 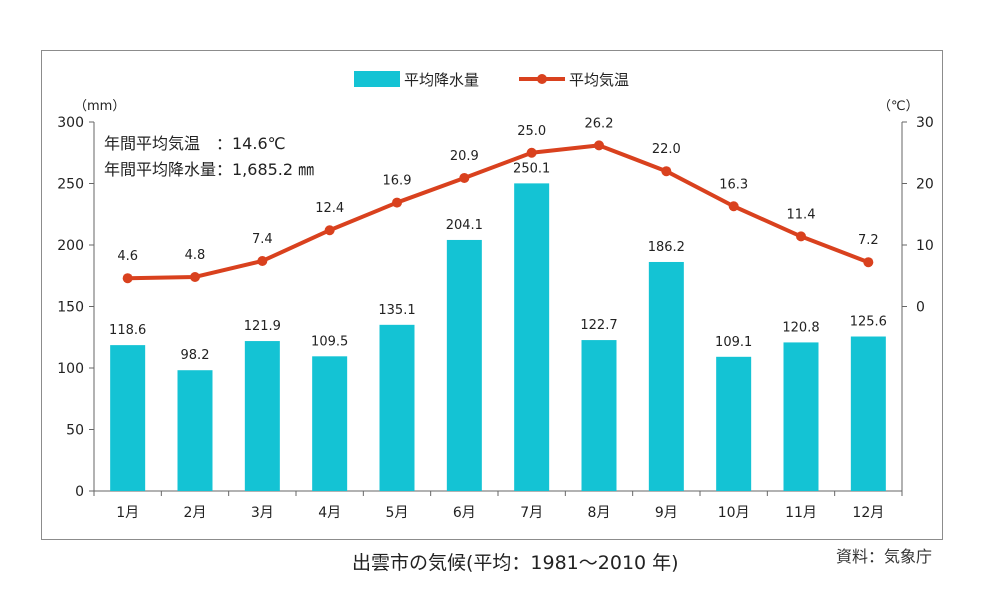 What do you see at coordinates (397, 513) in the screenshot?
I see `x-tick-label: 5月` at bounding box center [397, 513].